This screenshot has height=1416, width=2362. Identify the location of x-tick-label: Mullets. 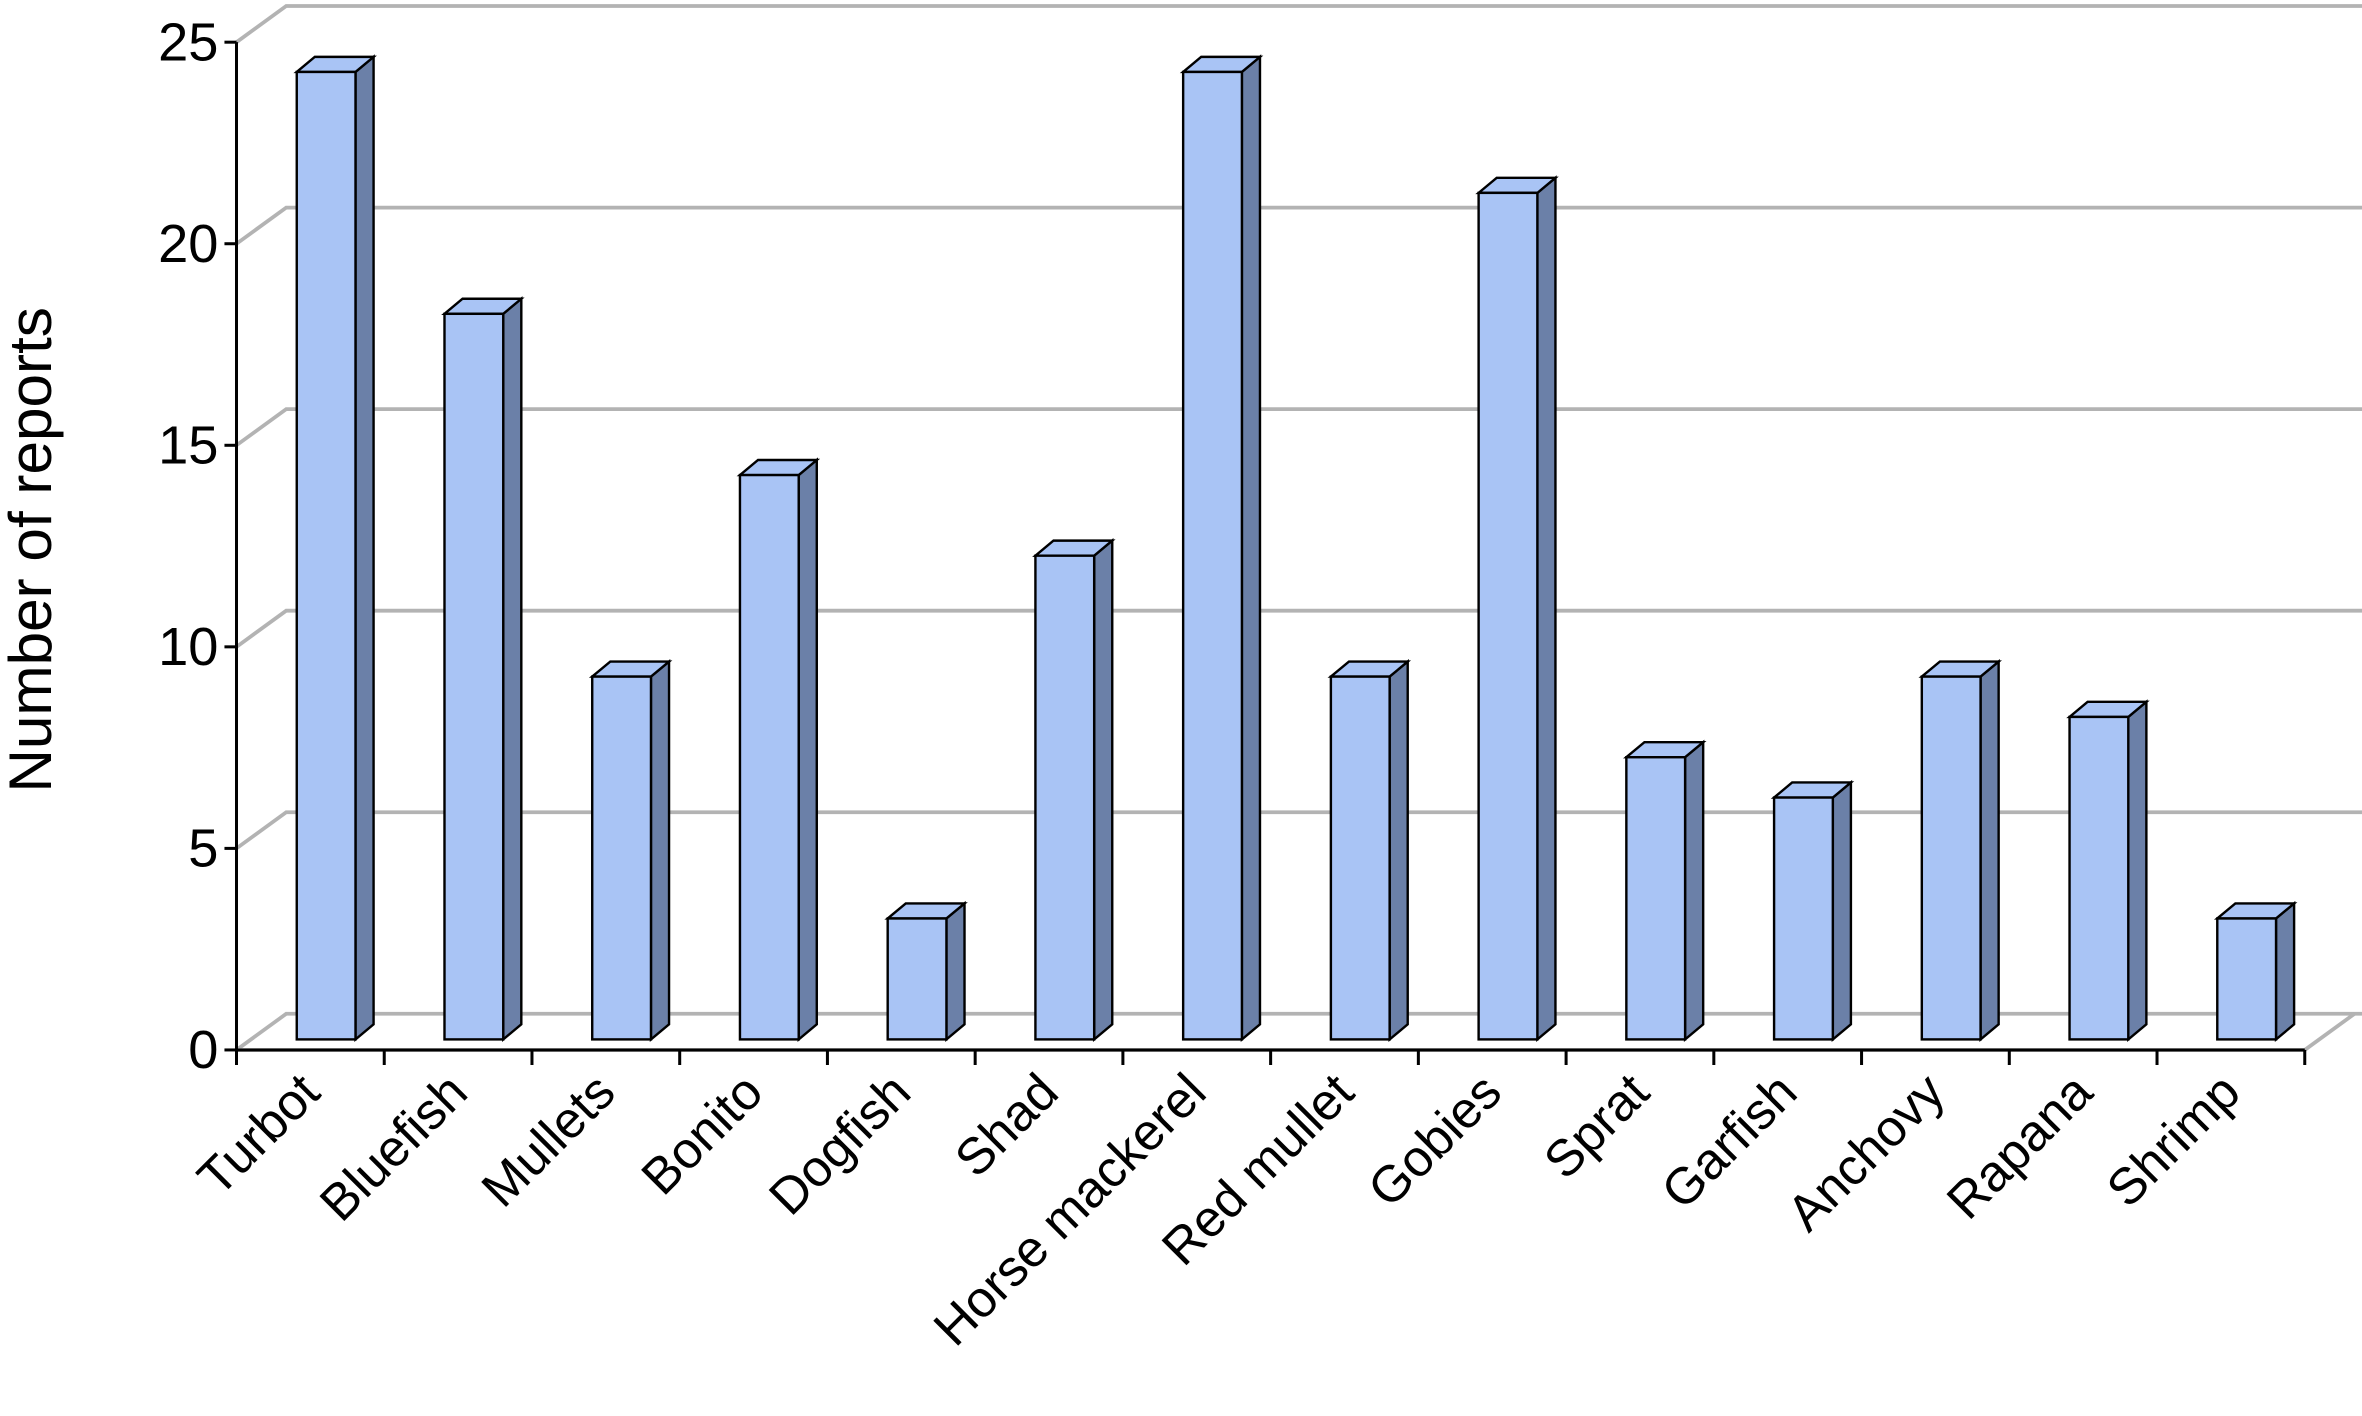
(548, 1140).